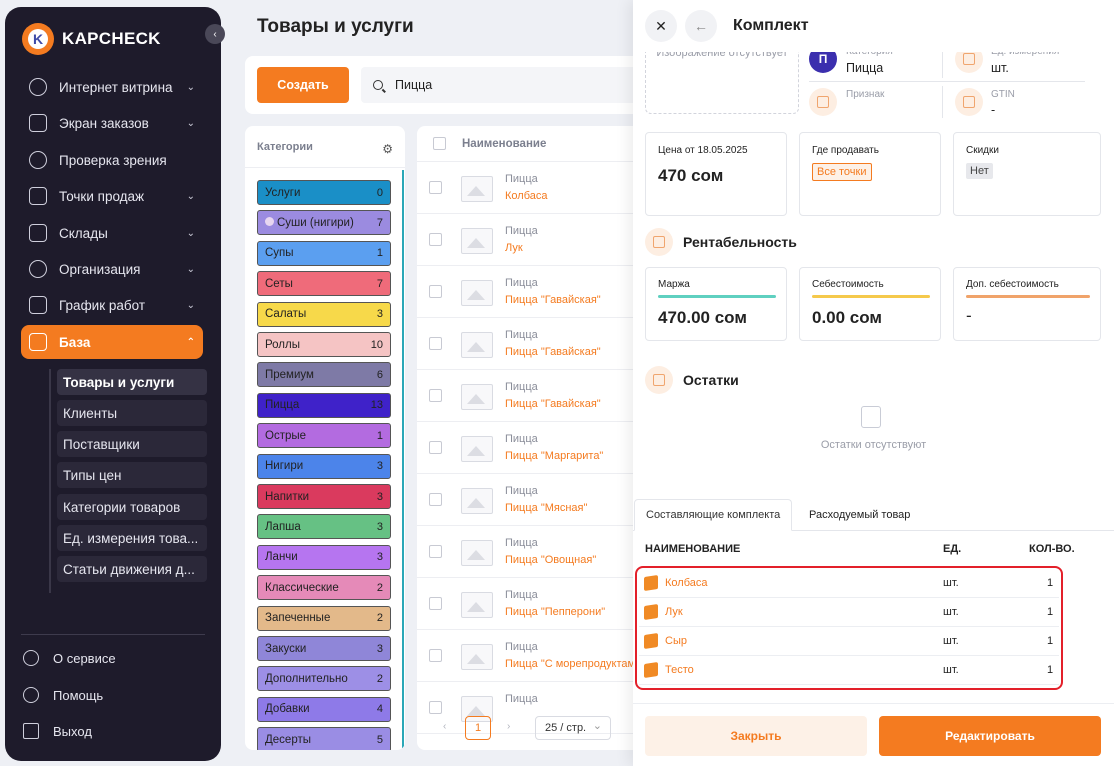  Describe the element at coordinates (509, 726) in the screenshot. I see `next-page-button: ›` at that location.